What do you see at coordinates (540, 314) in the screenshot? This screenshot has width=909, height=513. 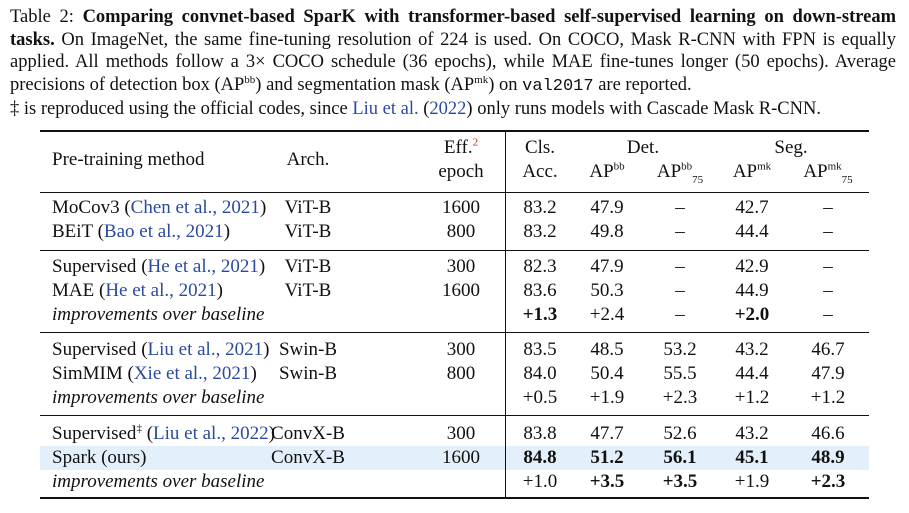 I see `cls-acc-cell: +1.3` at bounding box center [540, 314].